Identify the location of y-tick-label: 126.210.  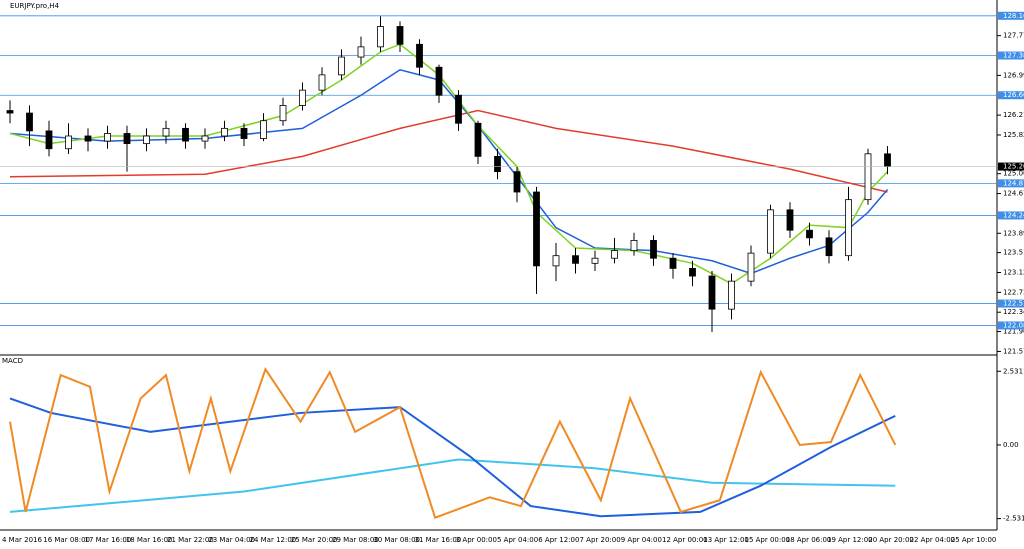
(1013, 115).